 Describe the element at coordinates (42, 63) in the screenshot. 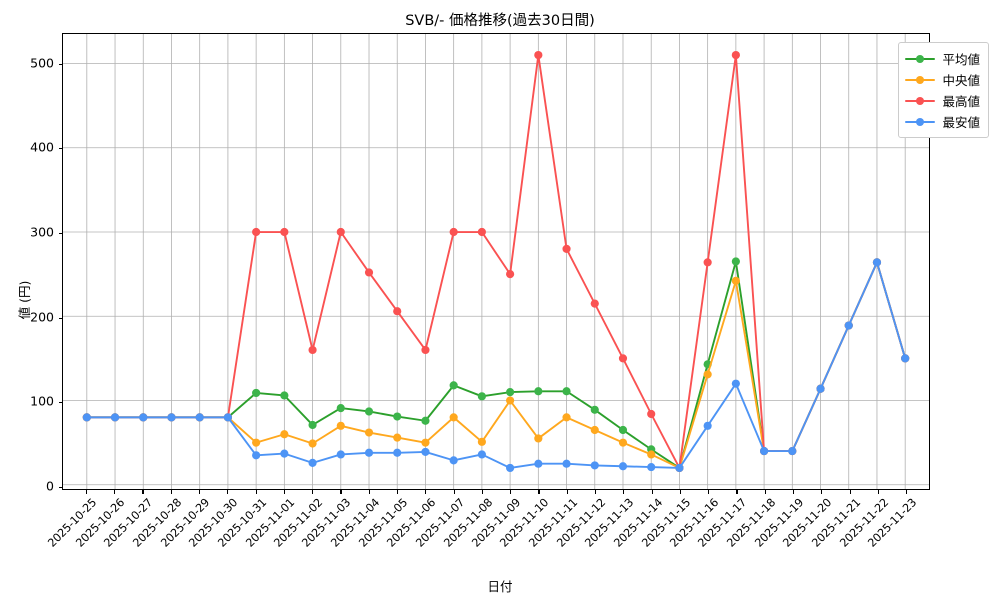

I see `y-tick-label: 500` at that location.